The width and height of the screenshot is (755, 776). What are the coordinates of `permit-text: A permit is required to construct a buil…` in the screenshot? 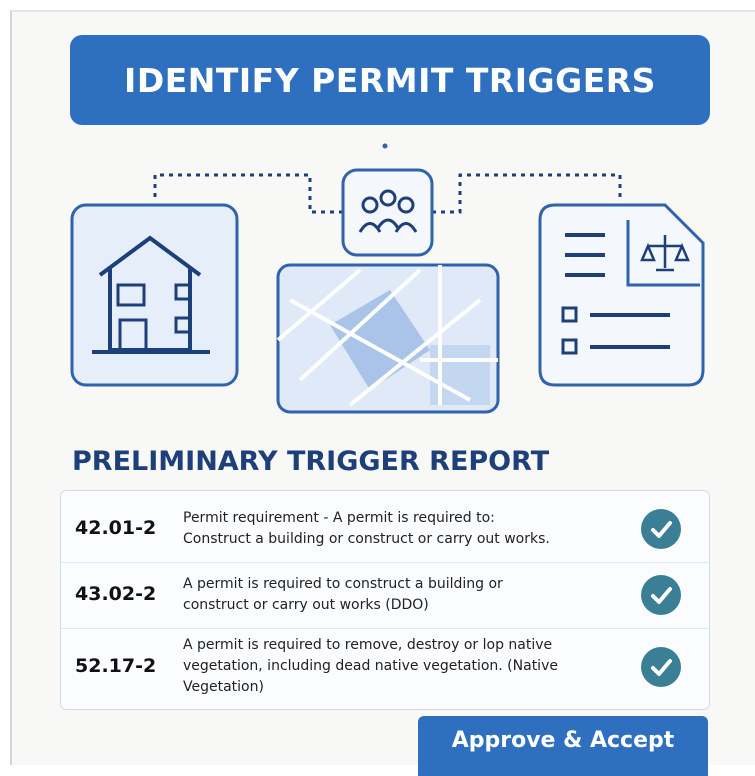 It's located at (343, 595).